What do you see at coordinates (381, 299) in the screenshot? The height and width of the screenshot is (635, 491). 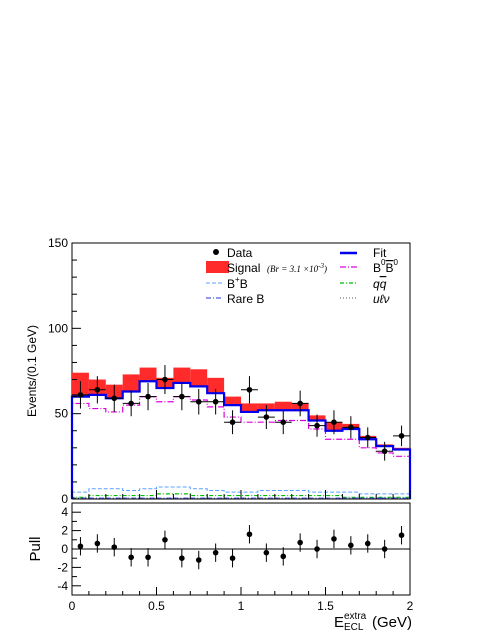 I see `legend-ulnu-label: uℓν` at bounding box center [381, 299].